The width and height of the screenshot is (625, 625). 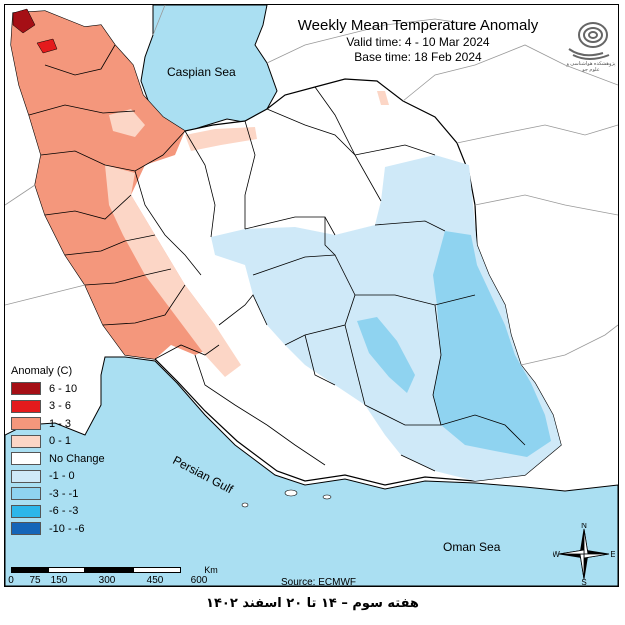 What do you see at coordinates (47, 46) in the screenshot?
I see `anomaly-hot-spot` at bounding box center [47, 46].